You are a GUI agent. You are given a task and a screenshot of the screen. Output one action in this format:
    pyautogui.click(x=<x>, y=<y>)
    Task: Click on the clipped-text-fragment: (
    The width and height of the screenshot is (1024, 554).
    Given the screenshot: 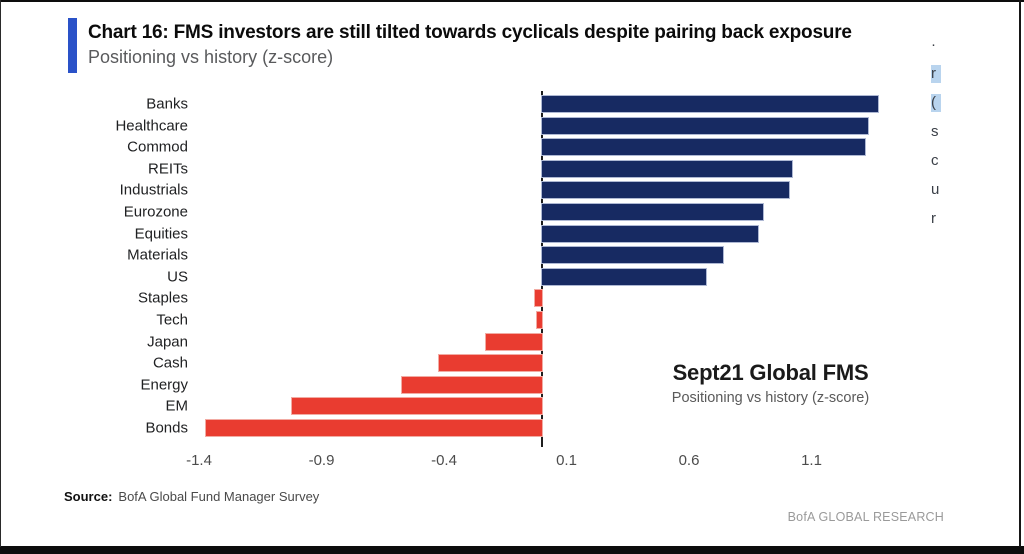 What is the action you would take?
    pyautogui.click(x=936, y=103)
    